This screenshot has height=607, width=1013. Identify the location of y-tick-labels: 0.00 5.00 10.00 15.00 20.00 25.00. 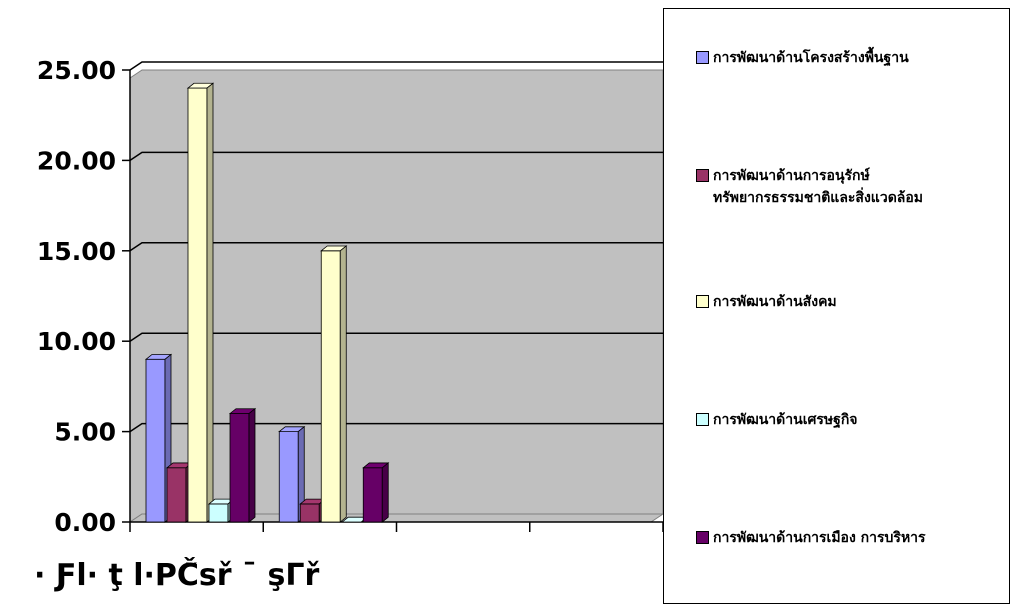
(76, 296).